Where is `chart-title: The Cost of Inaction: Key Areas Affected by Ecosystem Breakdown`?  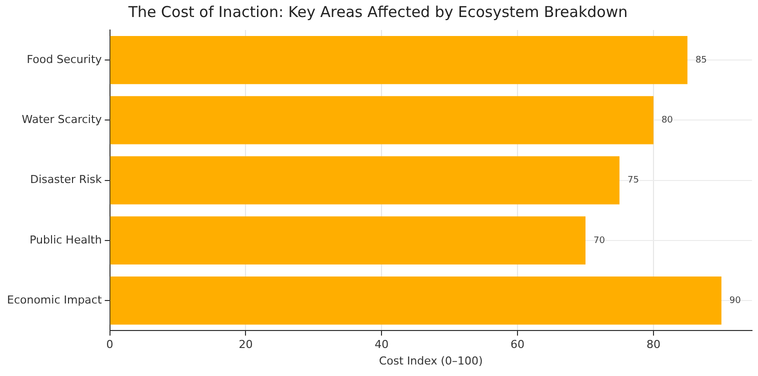 chart-title: The Cost of Inaction: Key Areas Affected by Ecosystem Breakdown is located at coordinates (377, 11).